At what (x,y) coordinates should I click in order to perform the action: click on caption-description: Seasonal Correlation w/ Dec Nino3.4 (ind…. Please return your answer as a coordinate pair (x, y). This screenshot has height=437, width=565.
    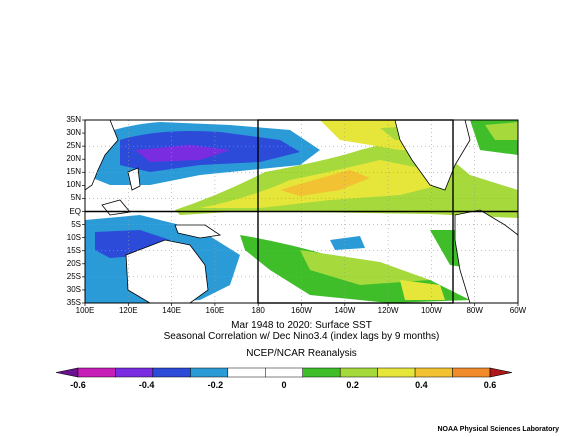
    Looking at the image, I should click on (301, 336).